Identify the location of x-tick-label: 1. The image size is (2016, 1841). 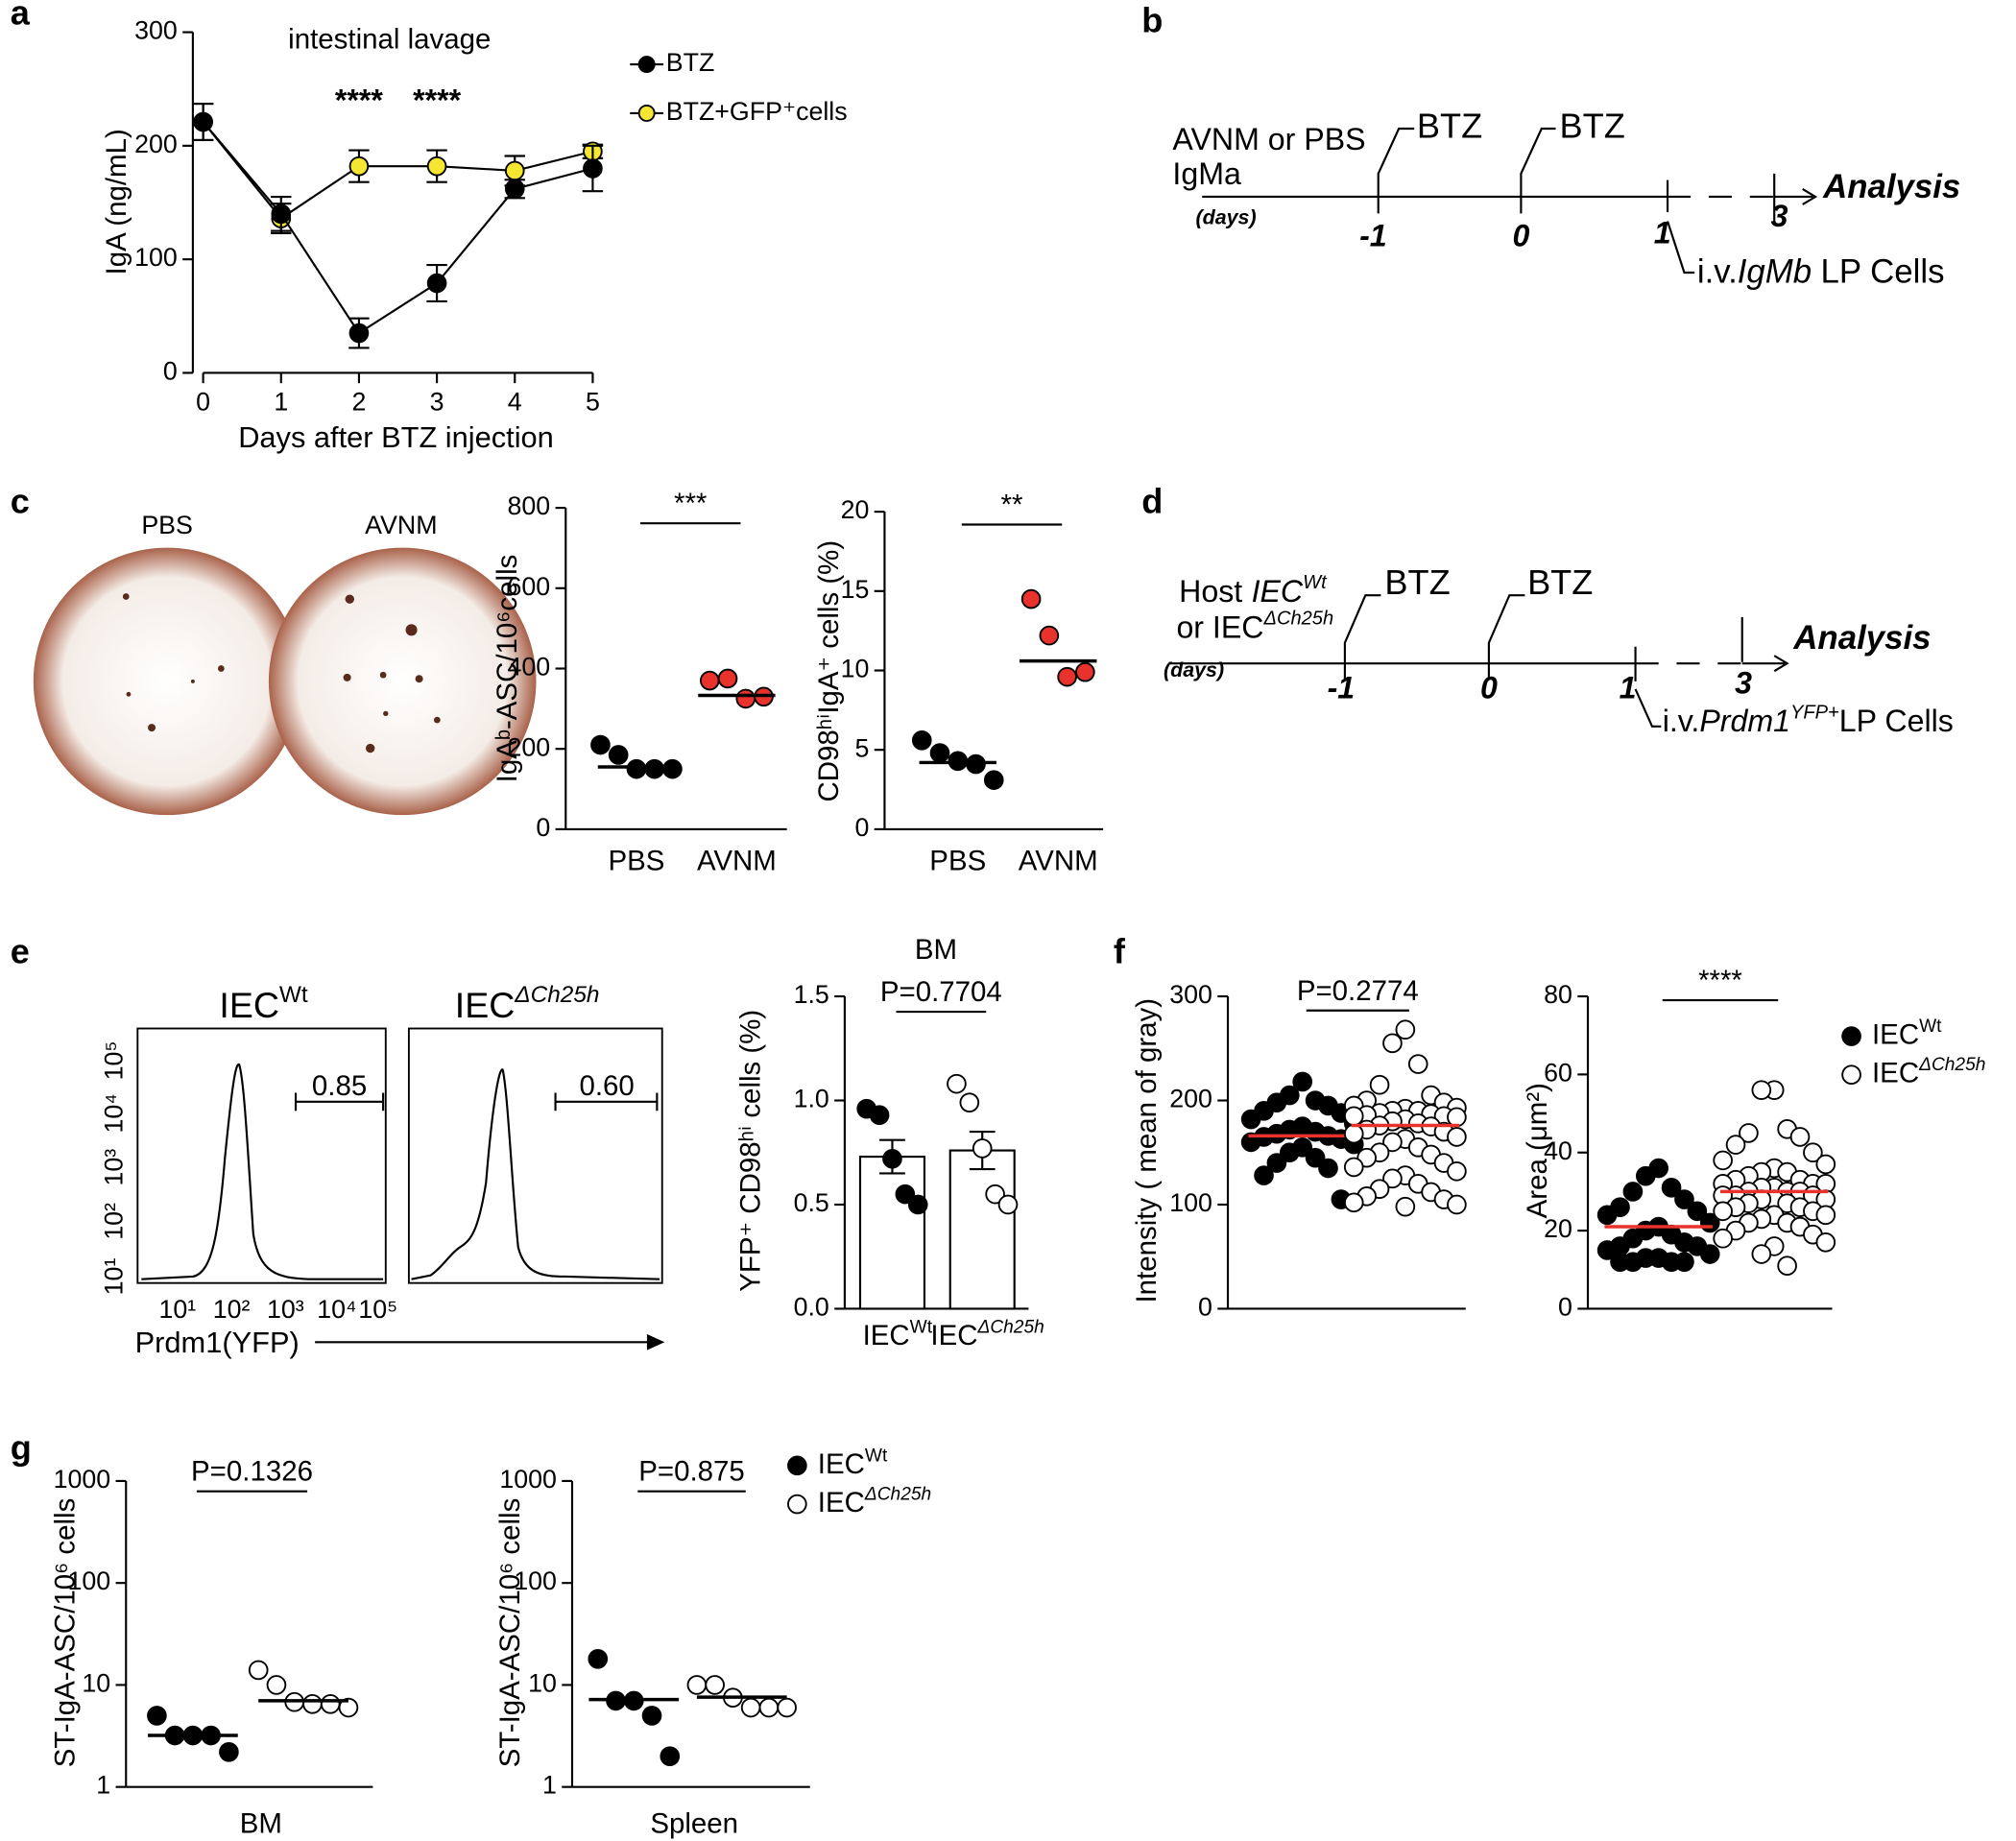
(281, 402).